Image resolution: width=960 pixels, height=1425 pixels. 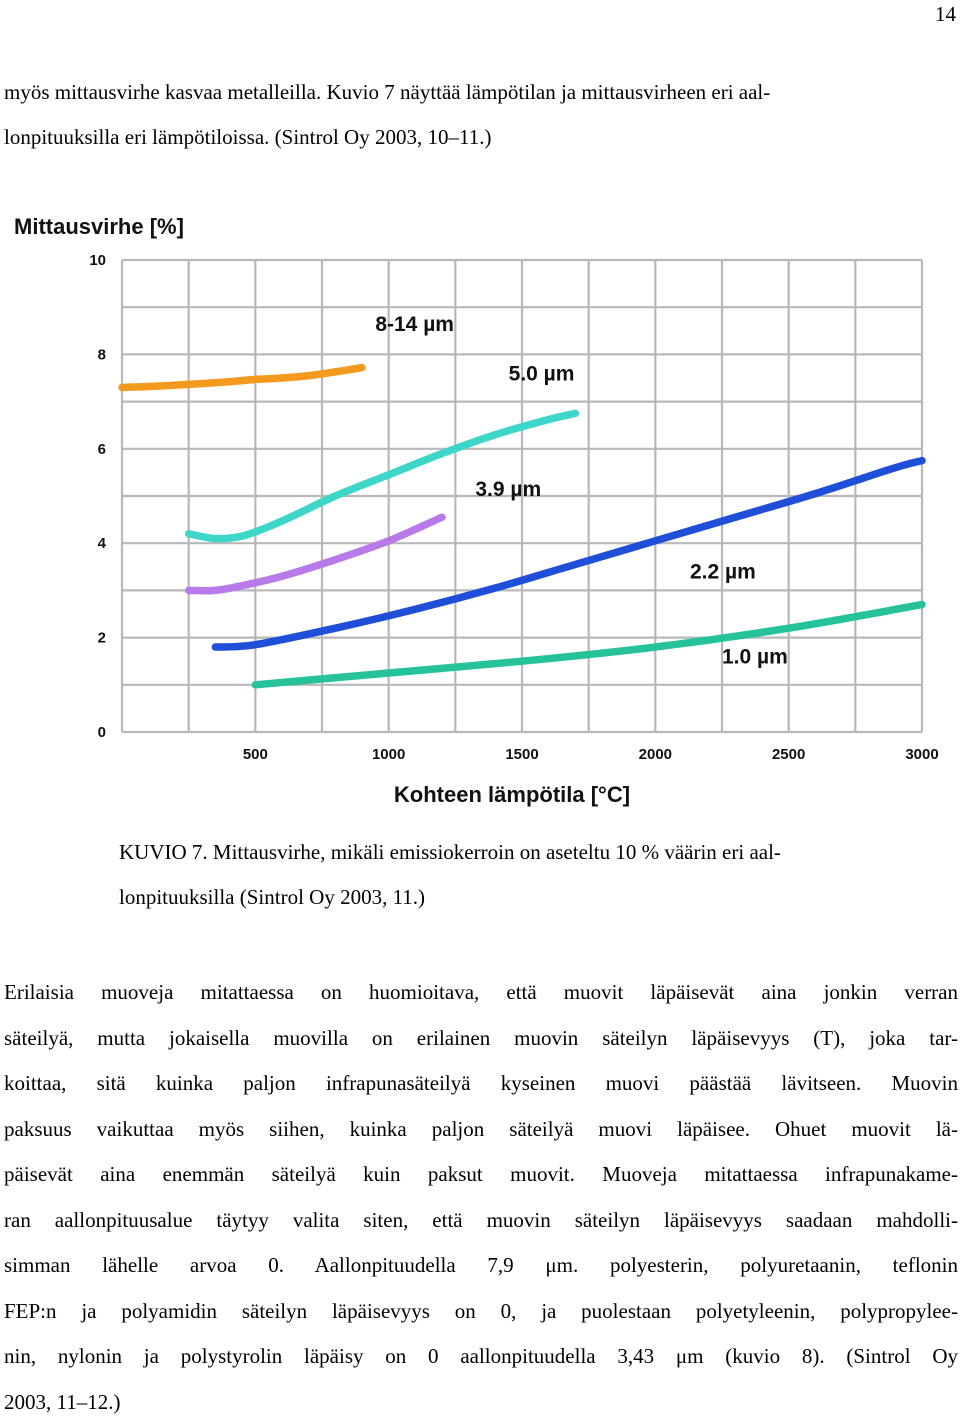 What do you see at coordinates (723, 572) in the screenshot?
I see `series-label: 2.2 µm` at bounding box center [723, 572].